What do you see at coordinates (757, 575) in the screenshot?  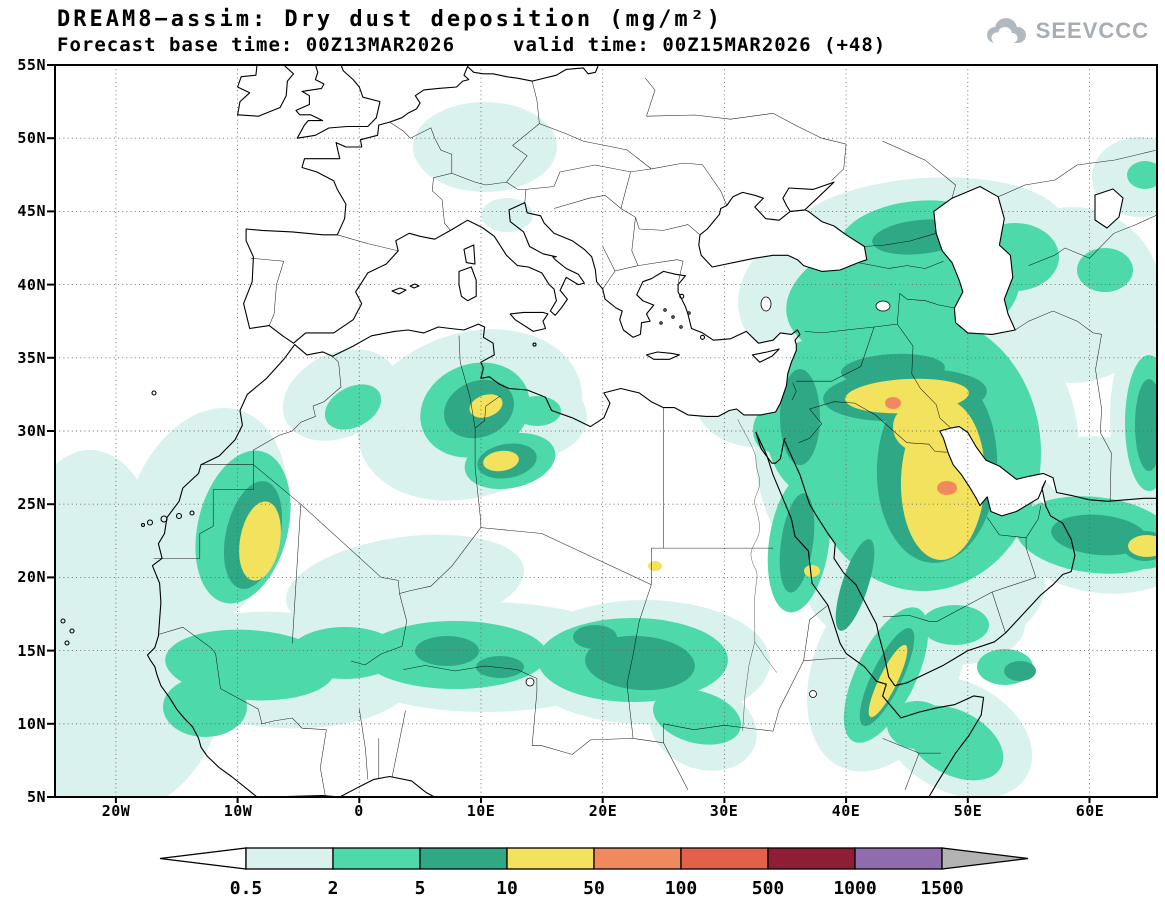 I see `rivers` at bounding box center [757, 575].